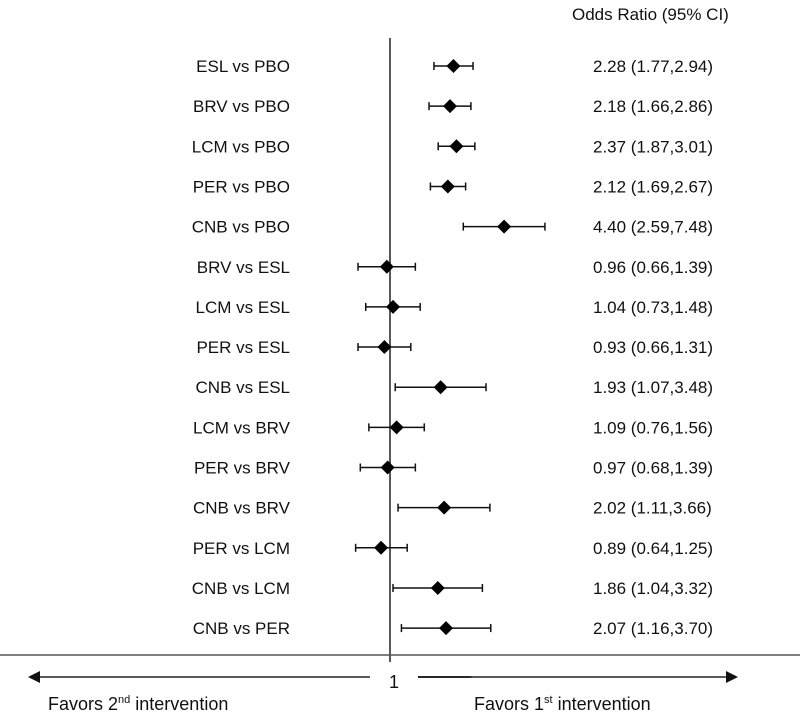 The height and width of the screenshot is (714, 800). I want to click on row-label: PER vs PBO, so click(241, 186).